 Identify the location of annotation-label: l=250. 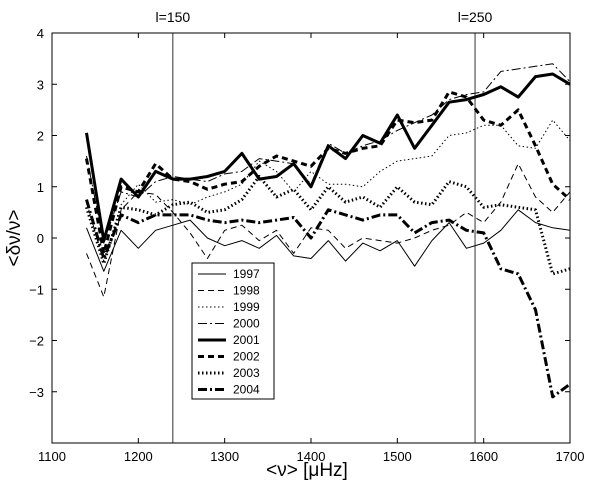
(475, 17).